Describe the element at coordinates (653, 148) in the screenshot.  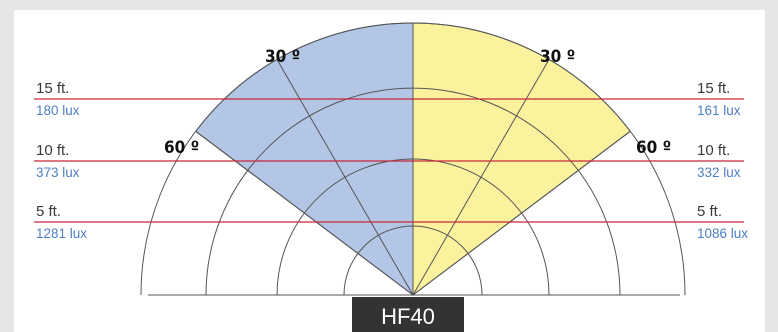
I see `angle-label-60-right: 60 º` at that location.